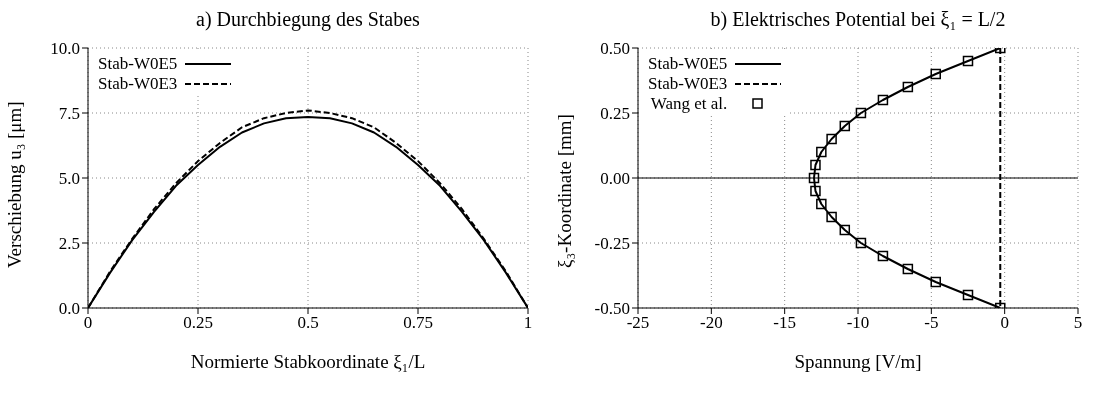  I want to click on chart-title: a) Durchbiegung des Stabes, so click(308, 20).